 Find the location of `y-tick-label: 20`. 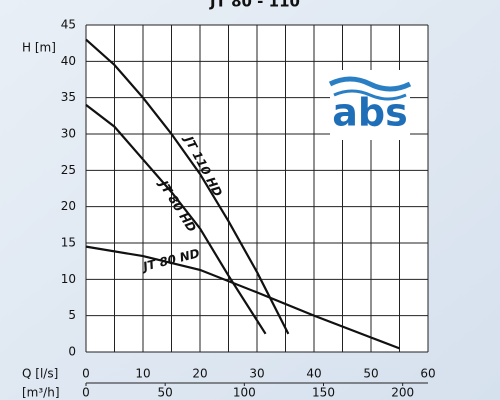

y-tick-label: 20 is located at coordinates (68, 206).